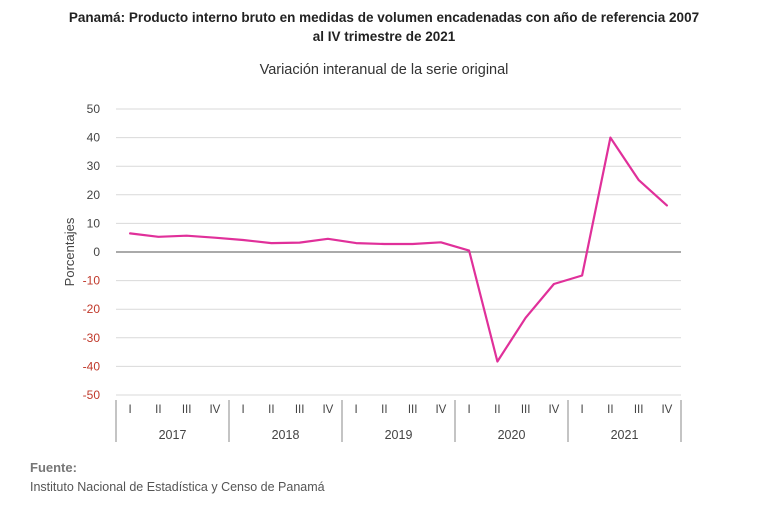 Image resolution: width=768 pixels, height=506 pixels. Describe the element at coordinates (92, 309) in the screenshot. I see `y-tick-label: -20` at that location.